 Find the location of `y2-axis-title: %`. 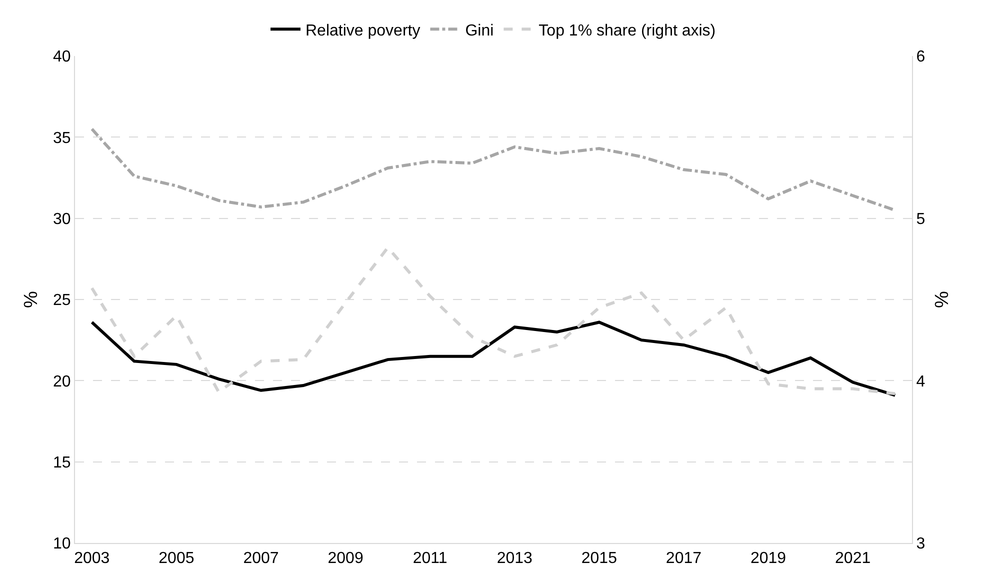

y2-axis-title: % is located at coordinates (942, 299).